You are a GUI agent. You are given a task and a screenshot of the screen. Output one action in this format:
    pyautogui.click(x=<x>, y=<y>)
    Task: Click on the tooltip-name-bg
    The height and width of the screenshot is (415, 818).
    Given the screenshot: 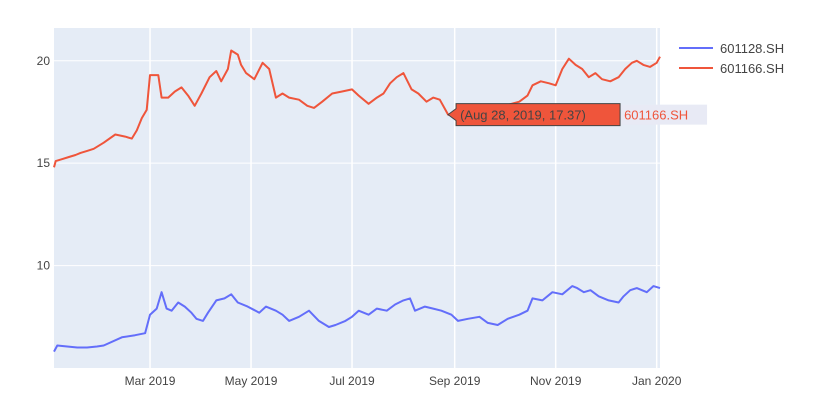 What is the action you would take?
    pyautogui.click(x=664, y=114)
    